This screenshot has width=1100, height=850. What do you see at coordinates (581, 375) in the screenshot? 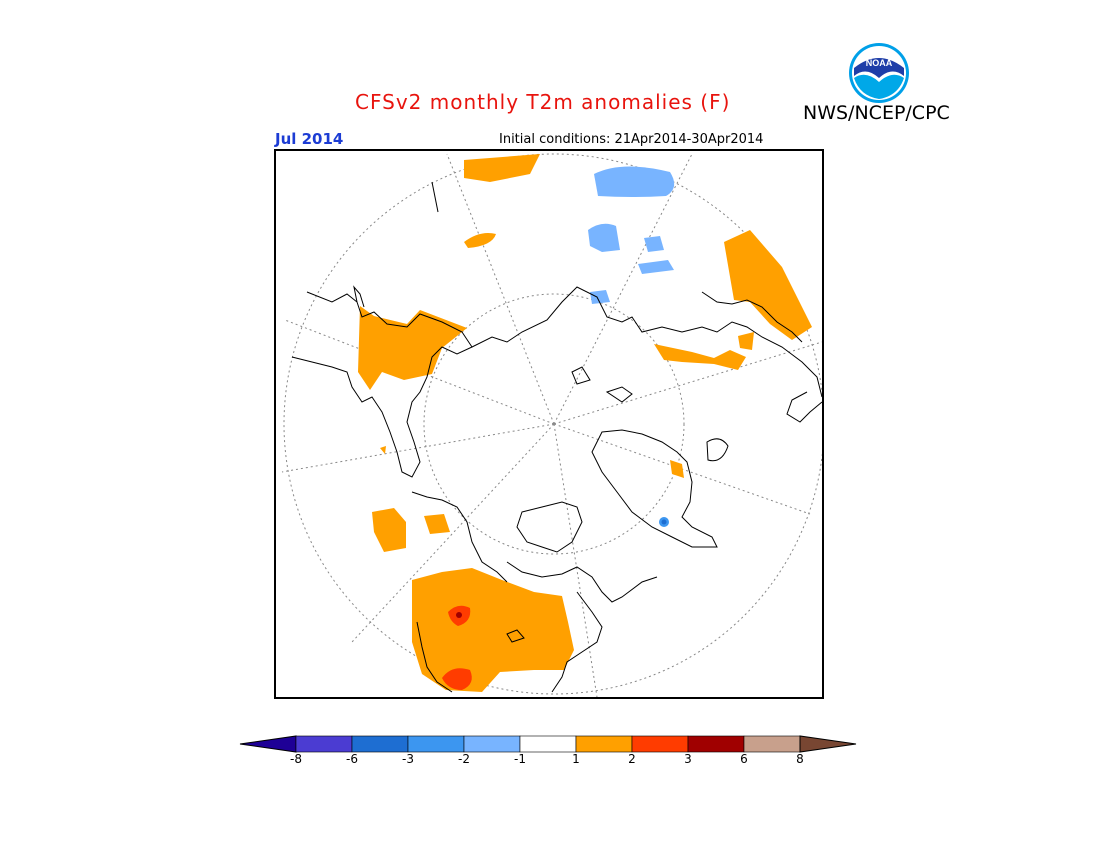
I see `coastline-novaya-zemlya` at bounding box center [581, 375].